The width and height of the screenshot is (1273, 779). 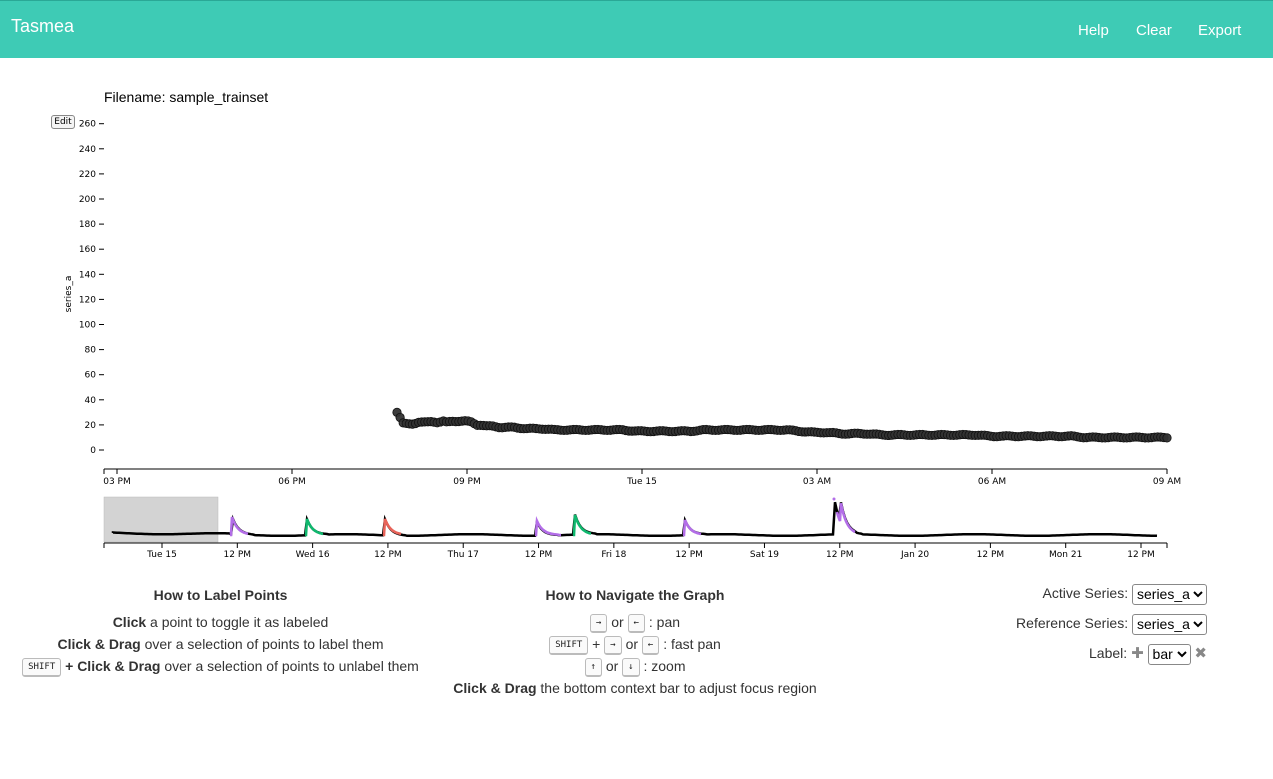 I want to click on x-tick-label: 06 PM, so click(x=292, y=482).